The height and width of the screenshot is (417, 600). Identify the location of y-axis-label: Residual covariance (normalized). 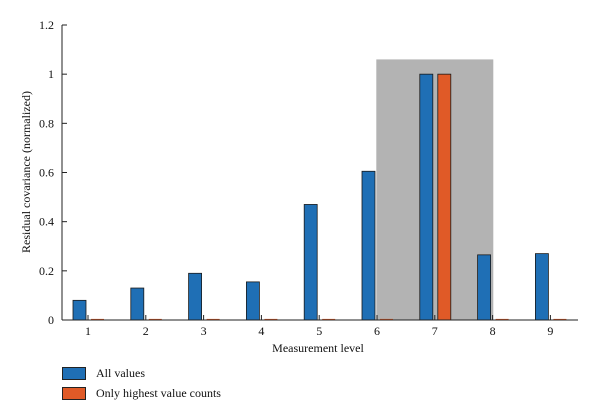
(26, 172).